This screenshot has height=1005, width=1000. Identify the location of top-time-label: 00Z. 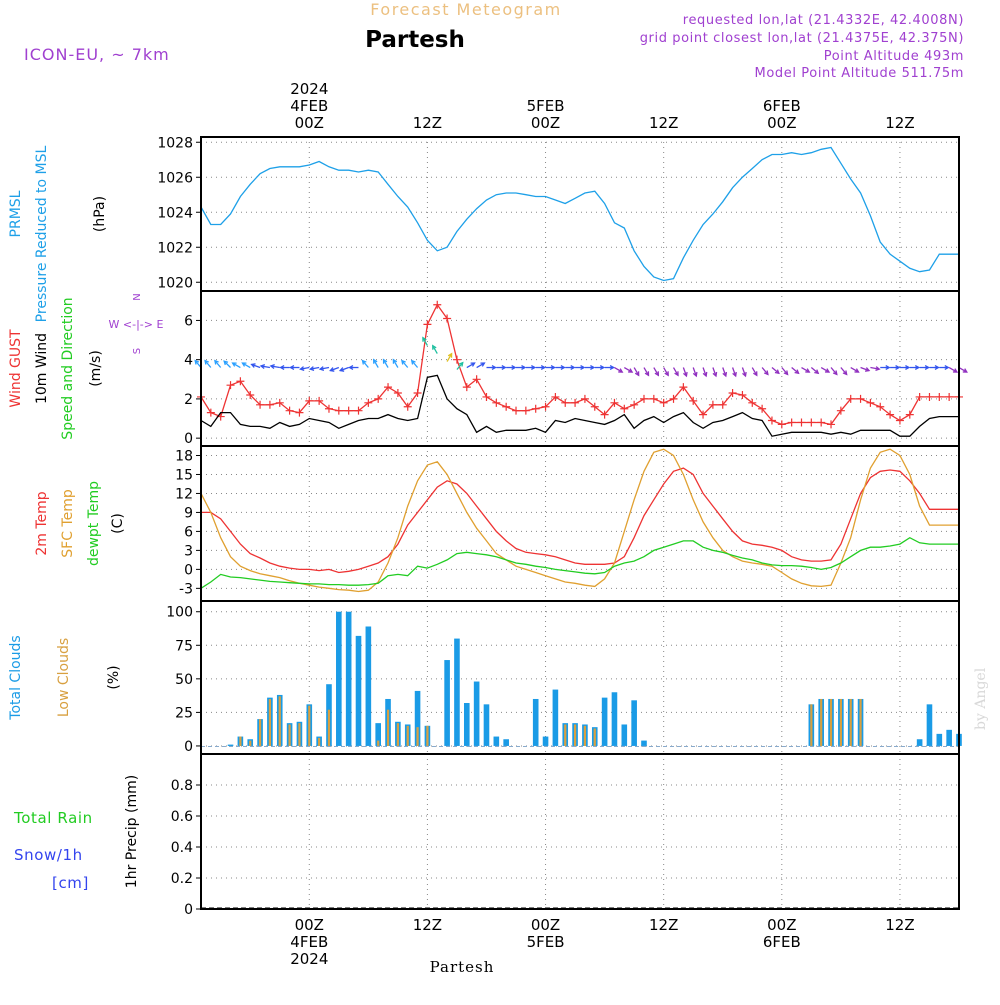
(781, 123).